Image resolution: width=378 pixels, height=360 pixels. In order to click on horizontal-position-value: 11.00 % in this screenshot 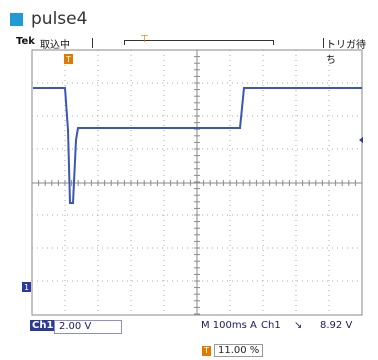, I will do `click(239, 350)`.